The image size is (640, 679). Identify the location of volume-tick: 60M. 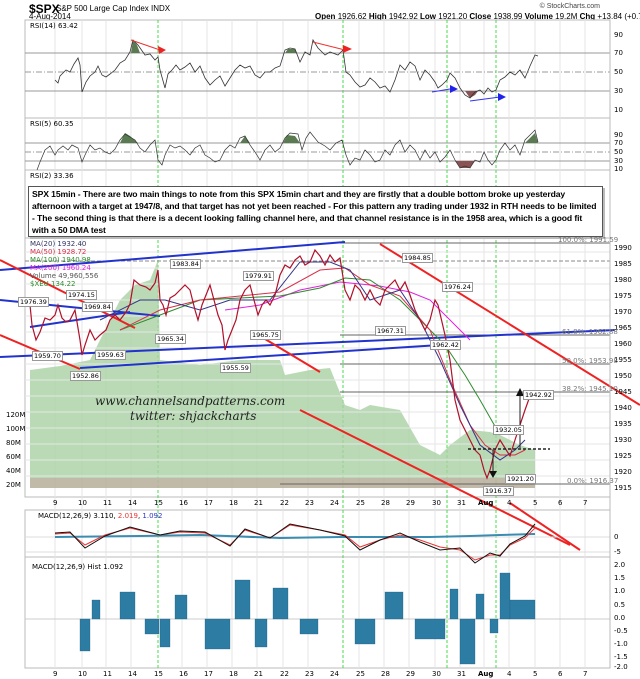
(13, 457).